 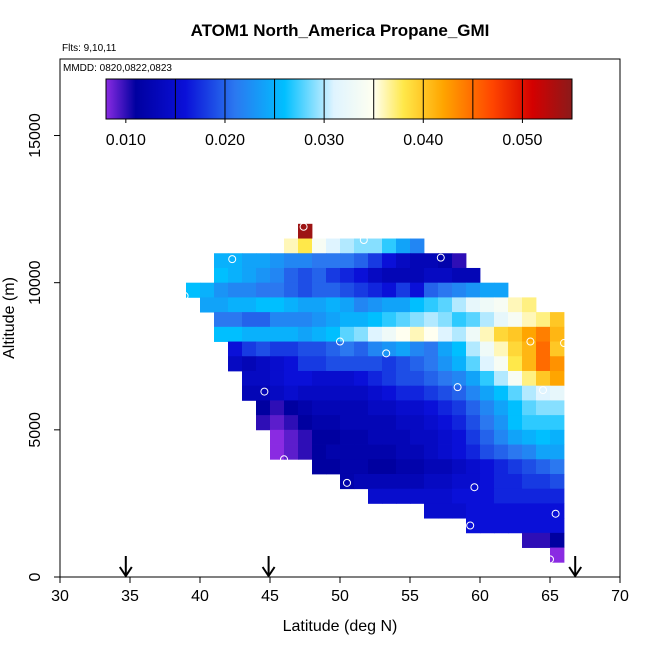 What do you see at coordinates (89, 48) in the screenshot?
I see `flights-label: Flts: 9,10,11` at bounding box center [89, 48].